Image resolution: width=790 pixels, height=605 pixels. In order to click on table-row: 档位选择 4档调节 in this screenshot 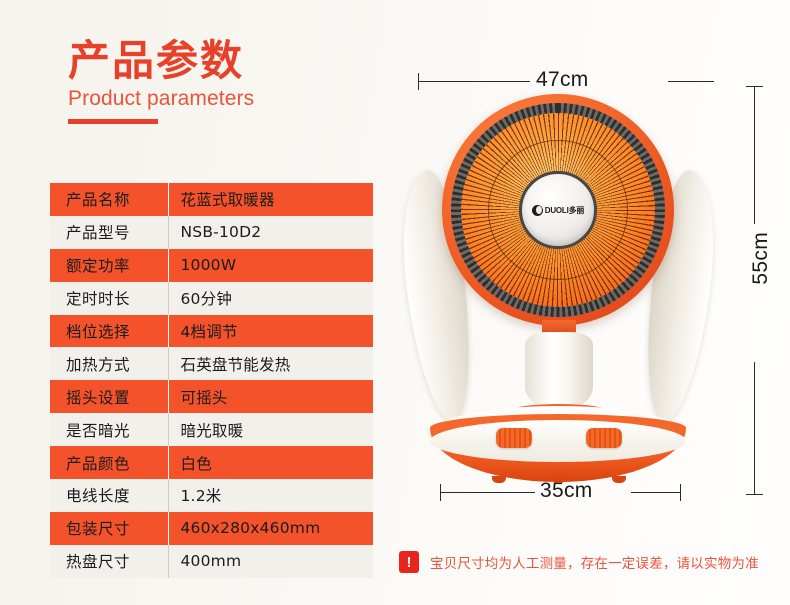, I will do `click(211, 331)`.